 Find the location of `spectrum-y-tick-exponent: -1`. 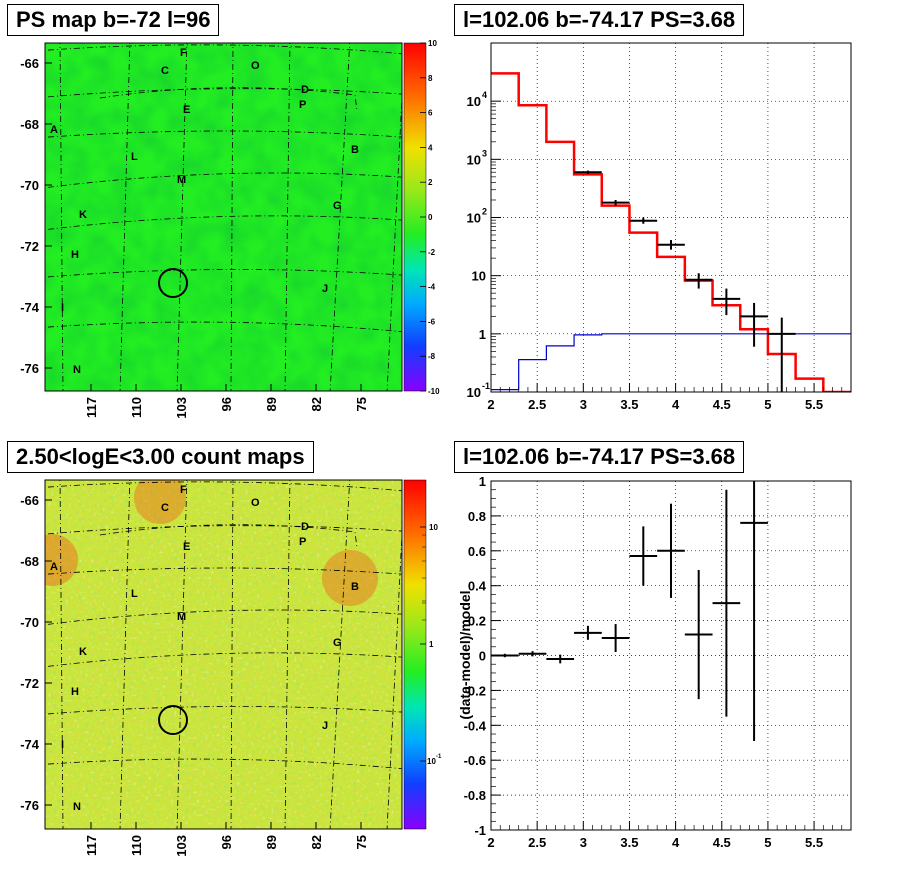

spectrum-y-tick-exponent: -1 is located at coordinates (486, 386).